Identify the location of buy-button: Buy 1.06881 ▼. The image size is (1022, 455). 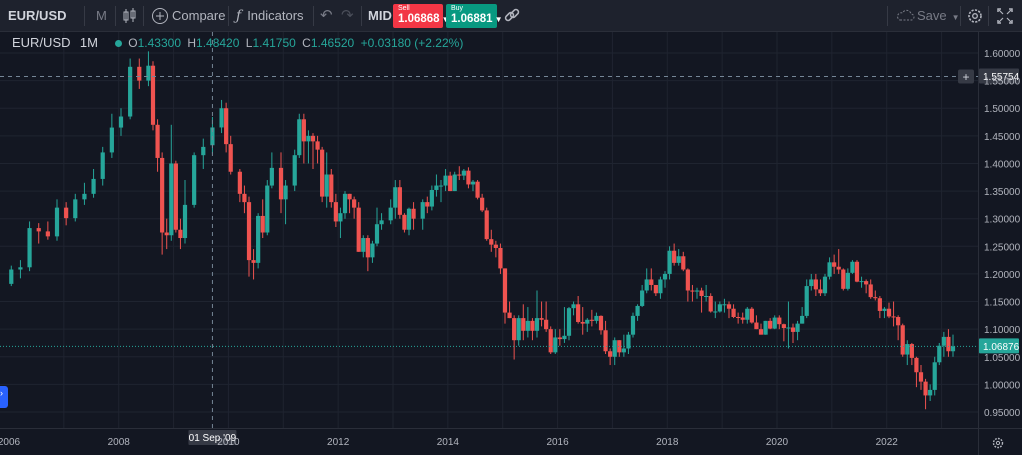
(474, 16).